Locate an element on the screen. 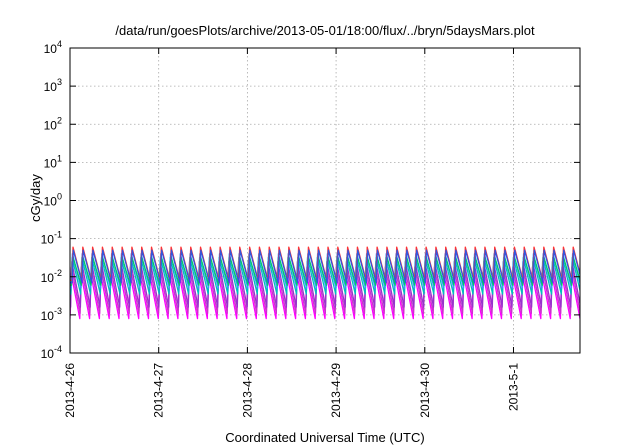  x-tick-label: 2013-4-30 is located at coordinates (425, 390).